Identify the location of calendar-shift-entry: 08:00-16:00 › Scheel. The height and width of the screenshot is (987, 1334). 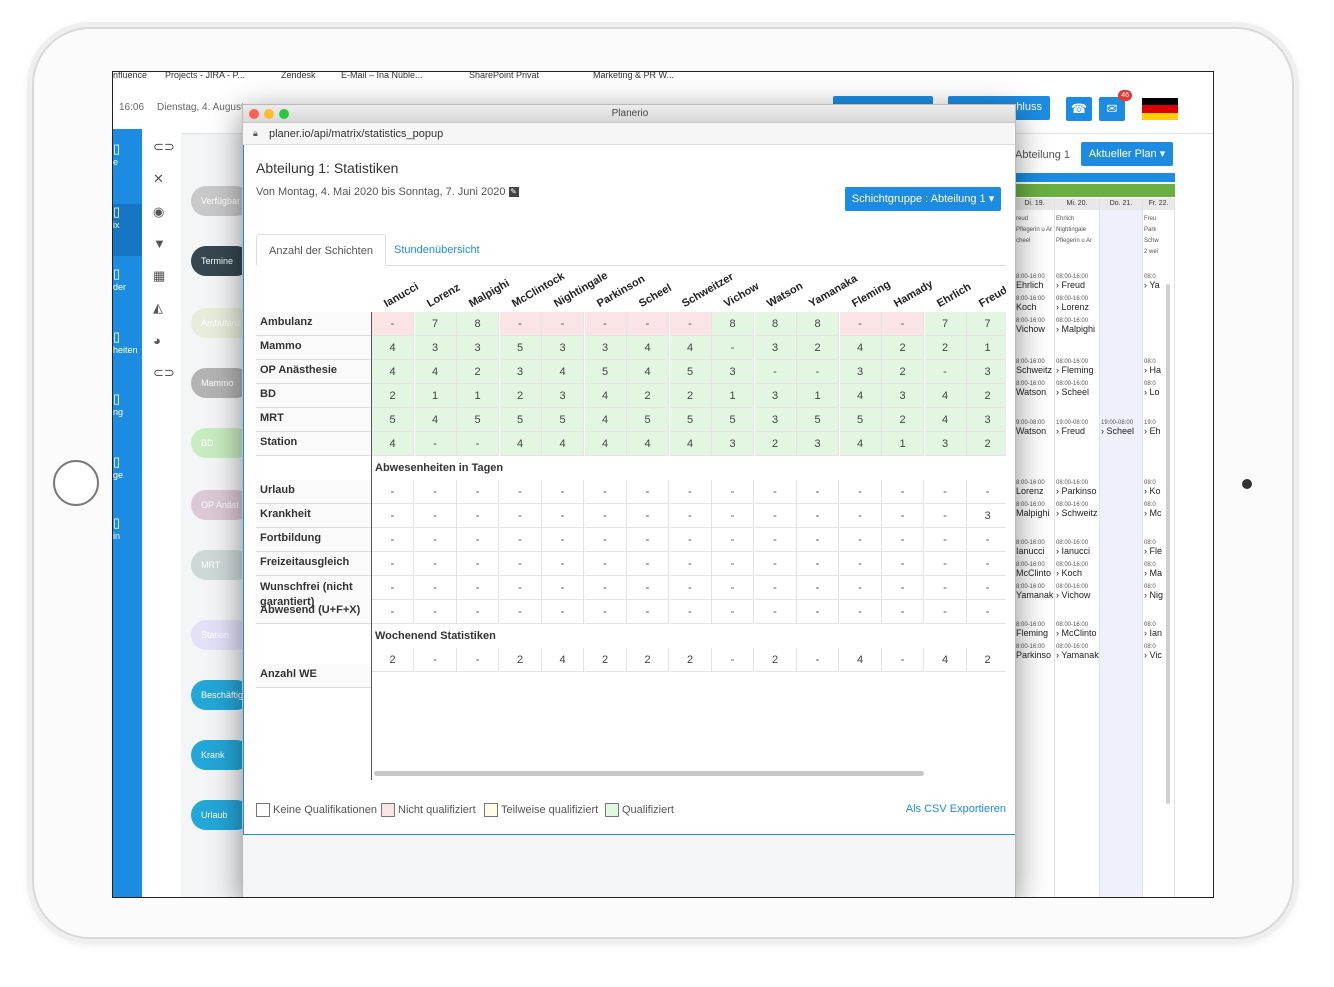
(1072, 389).